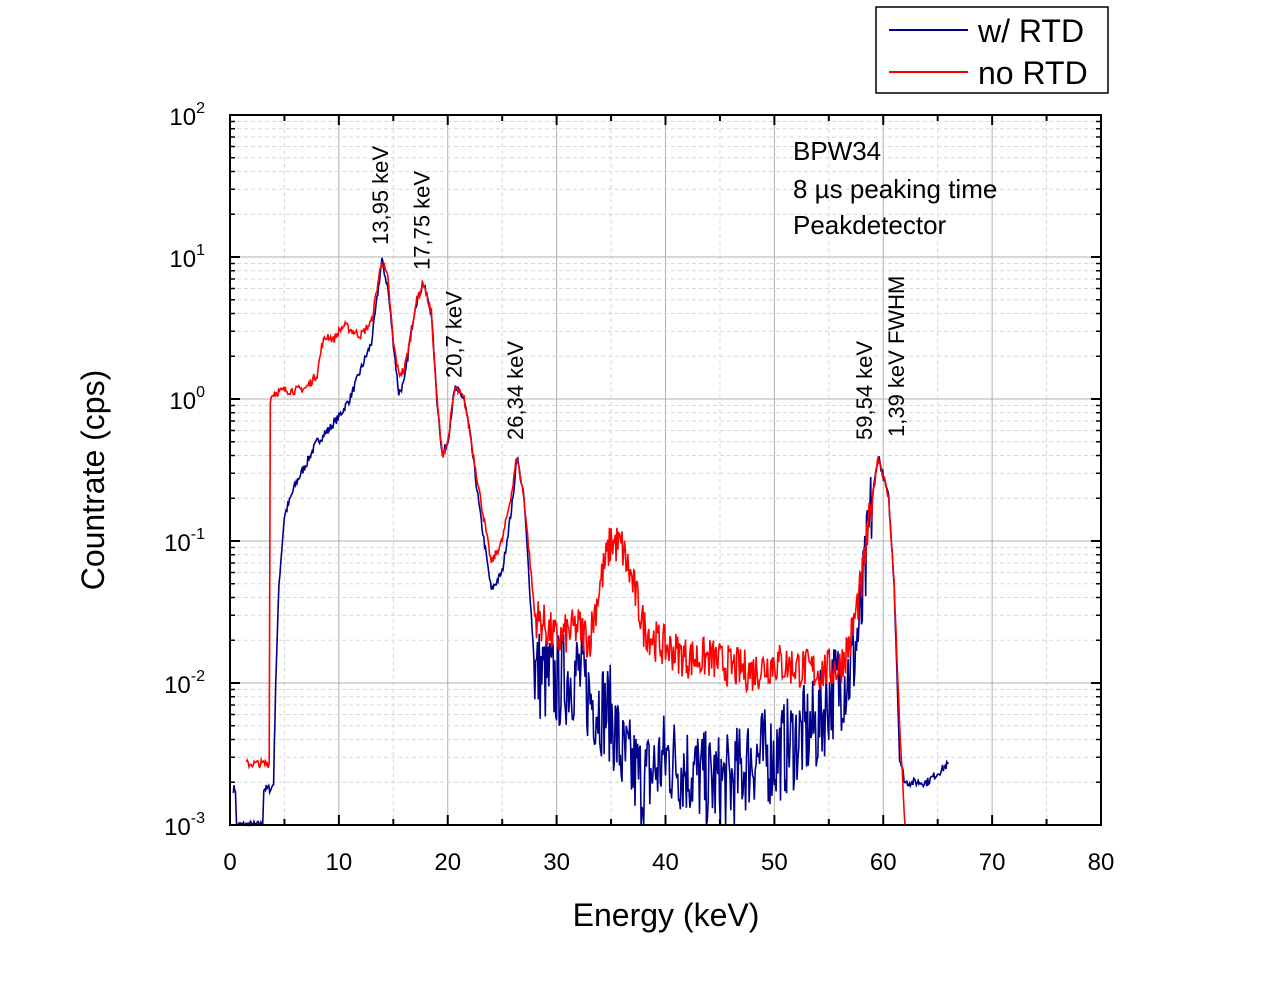  I want to click on x-tick-label: 10, so click(339, 862).